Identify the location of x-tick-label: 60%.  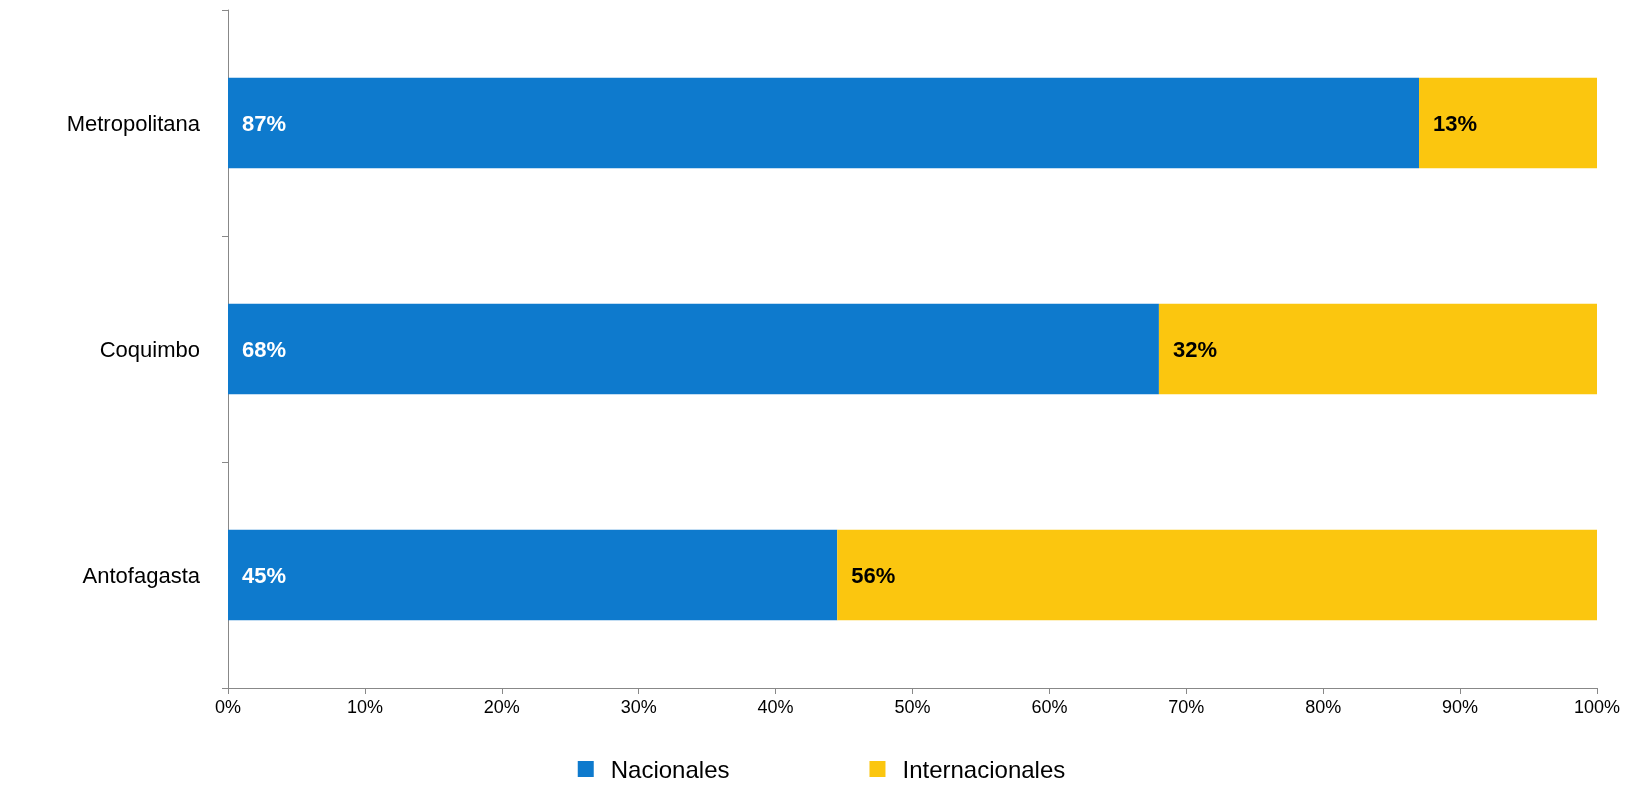
(1049, 707).